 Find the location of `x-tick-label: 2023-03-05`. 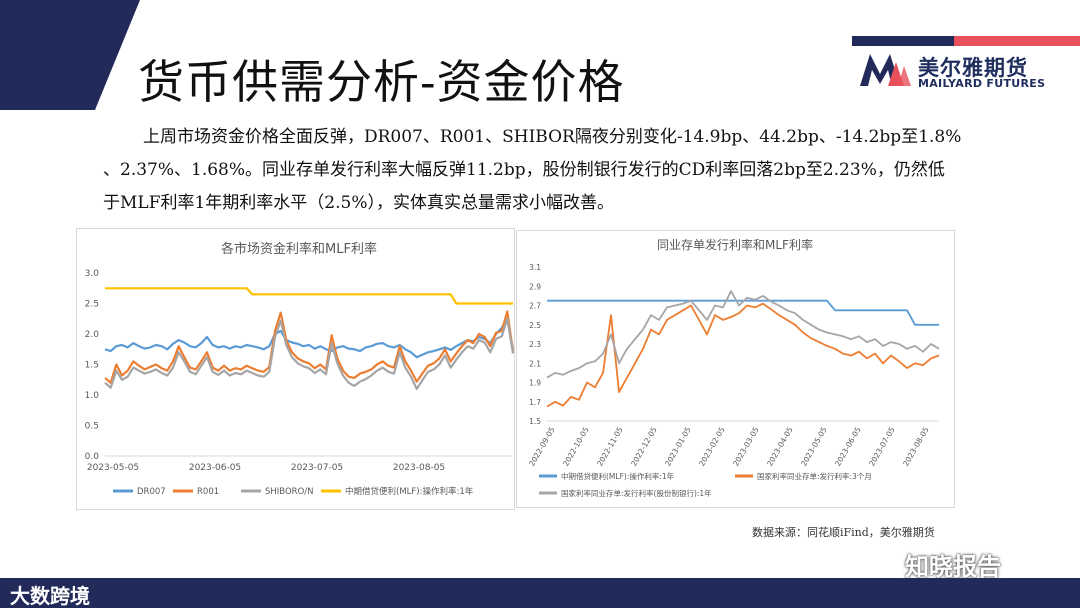

x-tick-label: 2023-03-05 is located at coordinates (746, 446).